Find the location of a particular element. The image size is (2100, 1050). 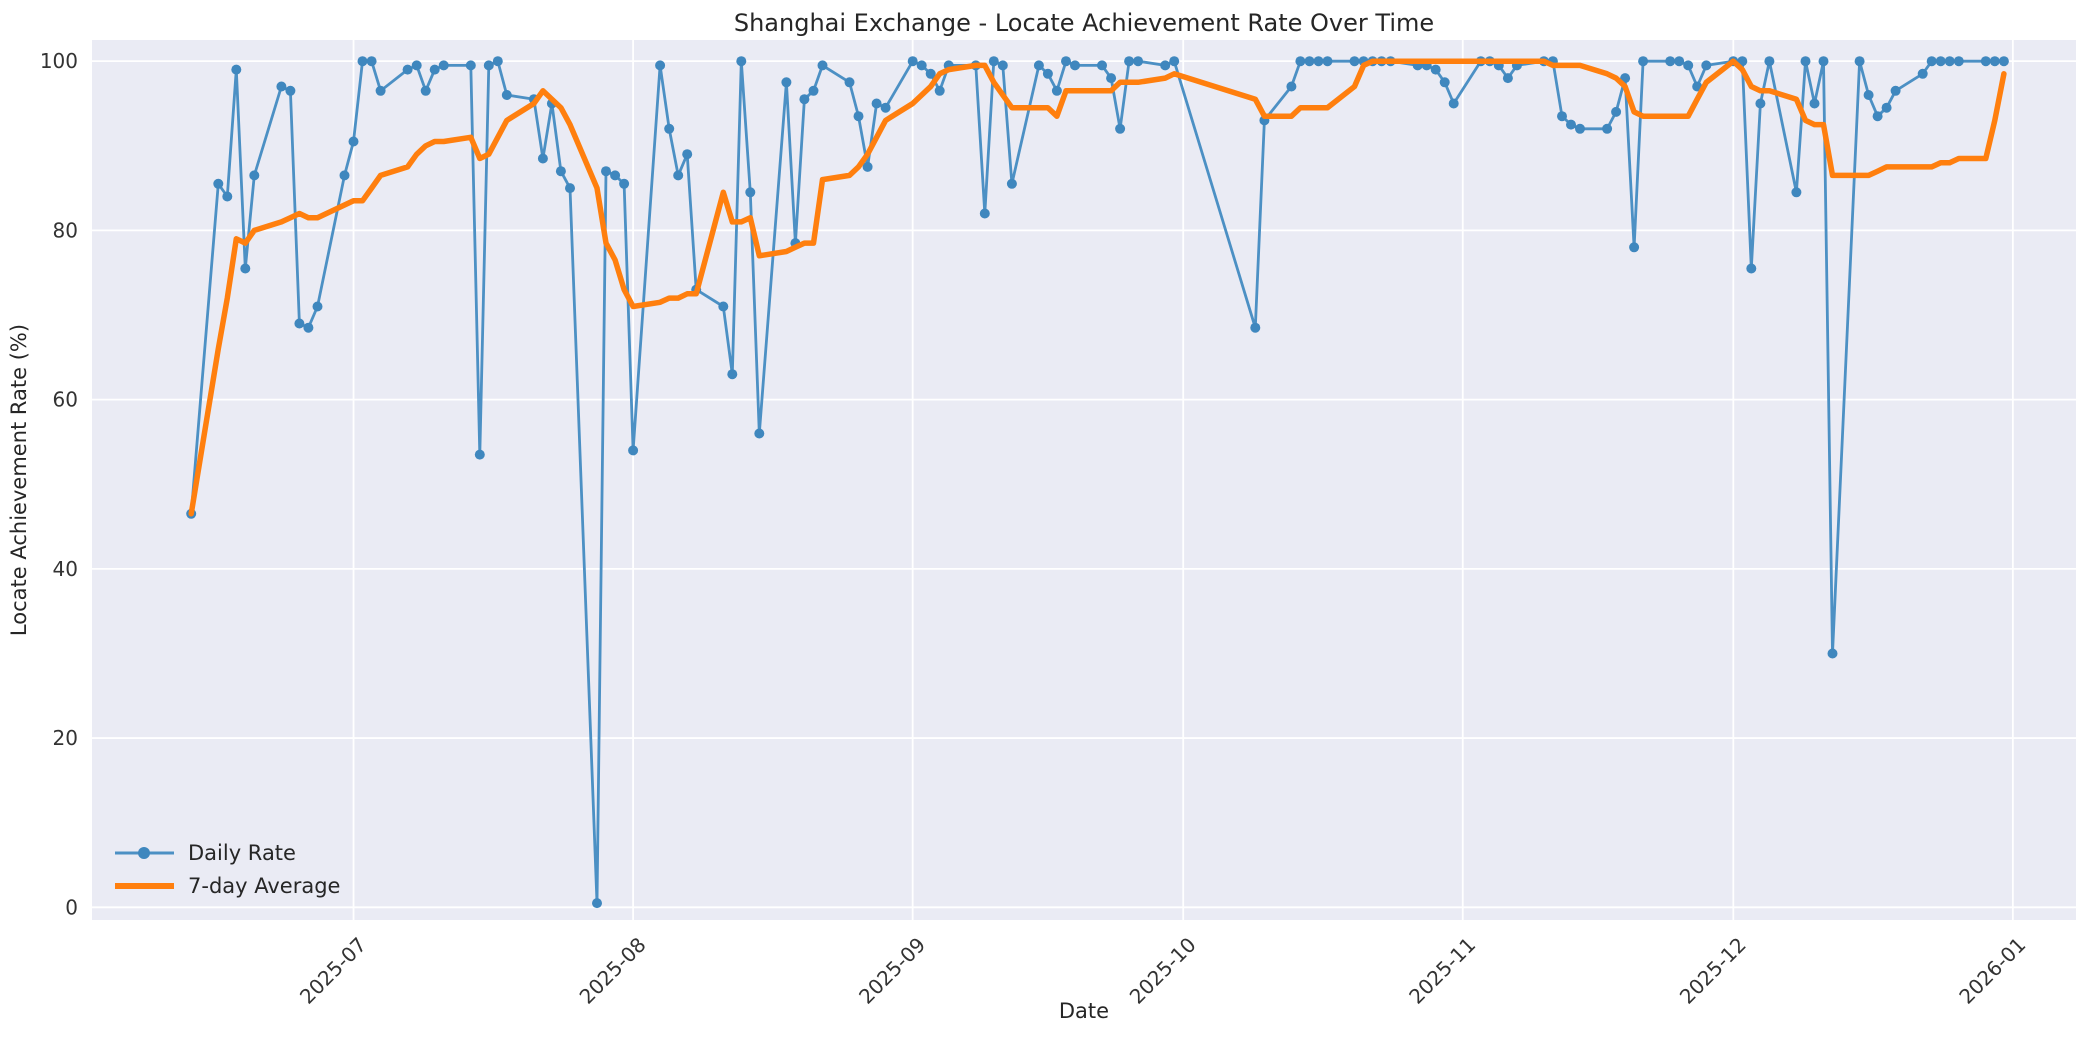

y-tick-label: 40 is located at coordinates (65, 569).